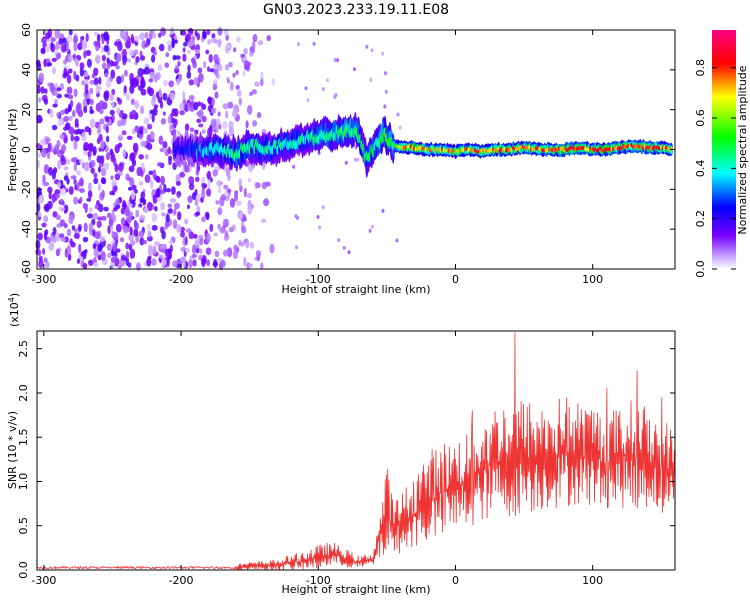 This screenshot has width=750, height=600. I want to click on snr-ytick-label: 1.5, so click(23, 437).